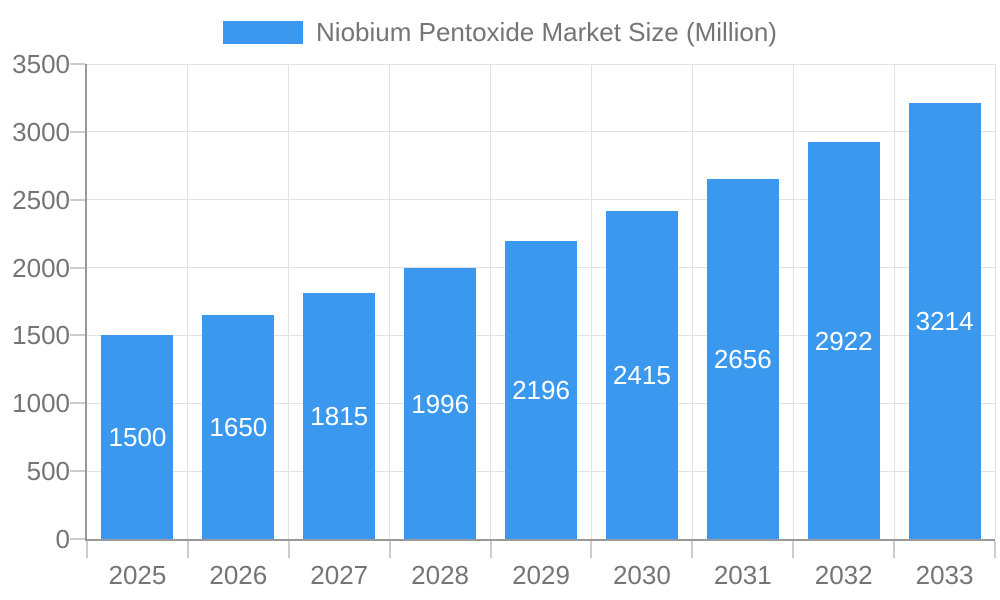 The width and height of the screenshot is (1000, 600). I want to click on x-axis-label-2029: 2029, so click(541, 575).